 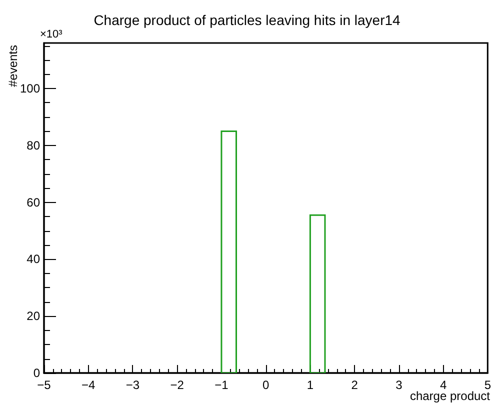 I want to click on x-axis-title: charge product, so click(x=450, y=396).